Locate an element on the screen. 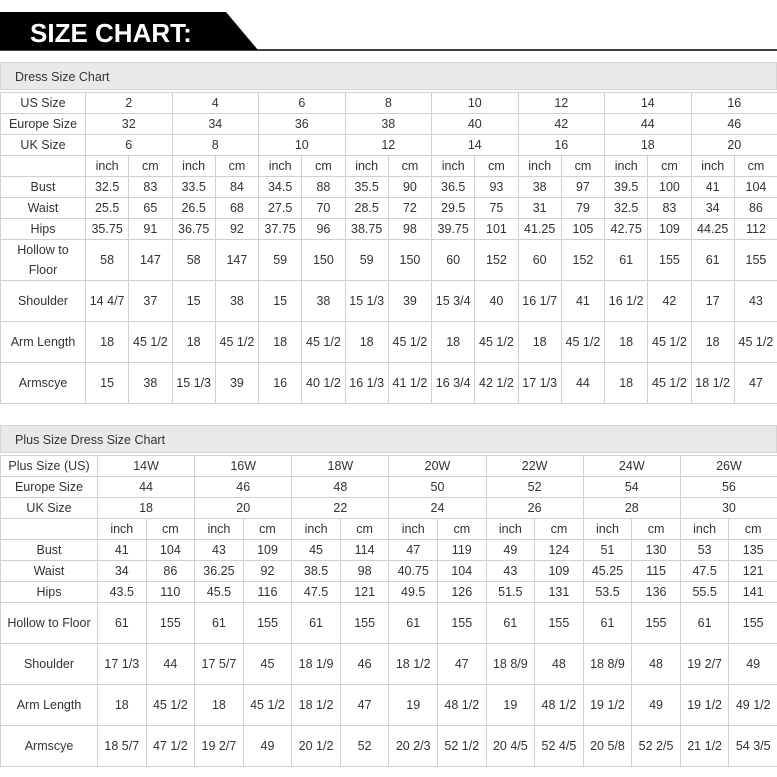 This screenshot has height=777, width=777. table-cell: 19 1/2 is located at coordinates (607, 705).